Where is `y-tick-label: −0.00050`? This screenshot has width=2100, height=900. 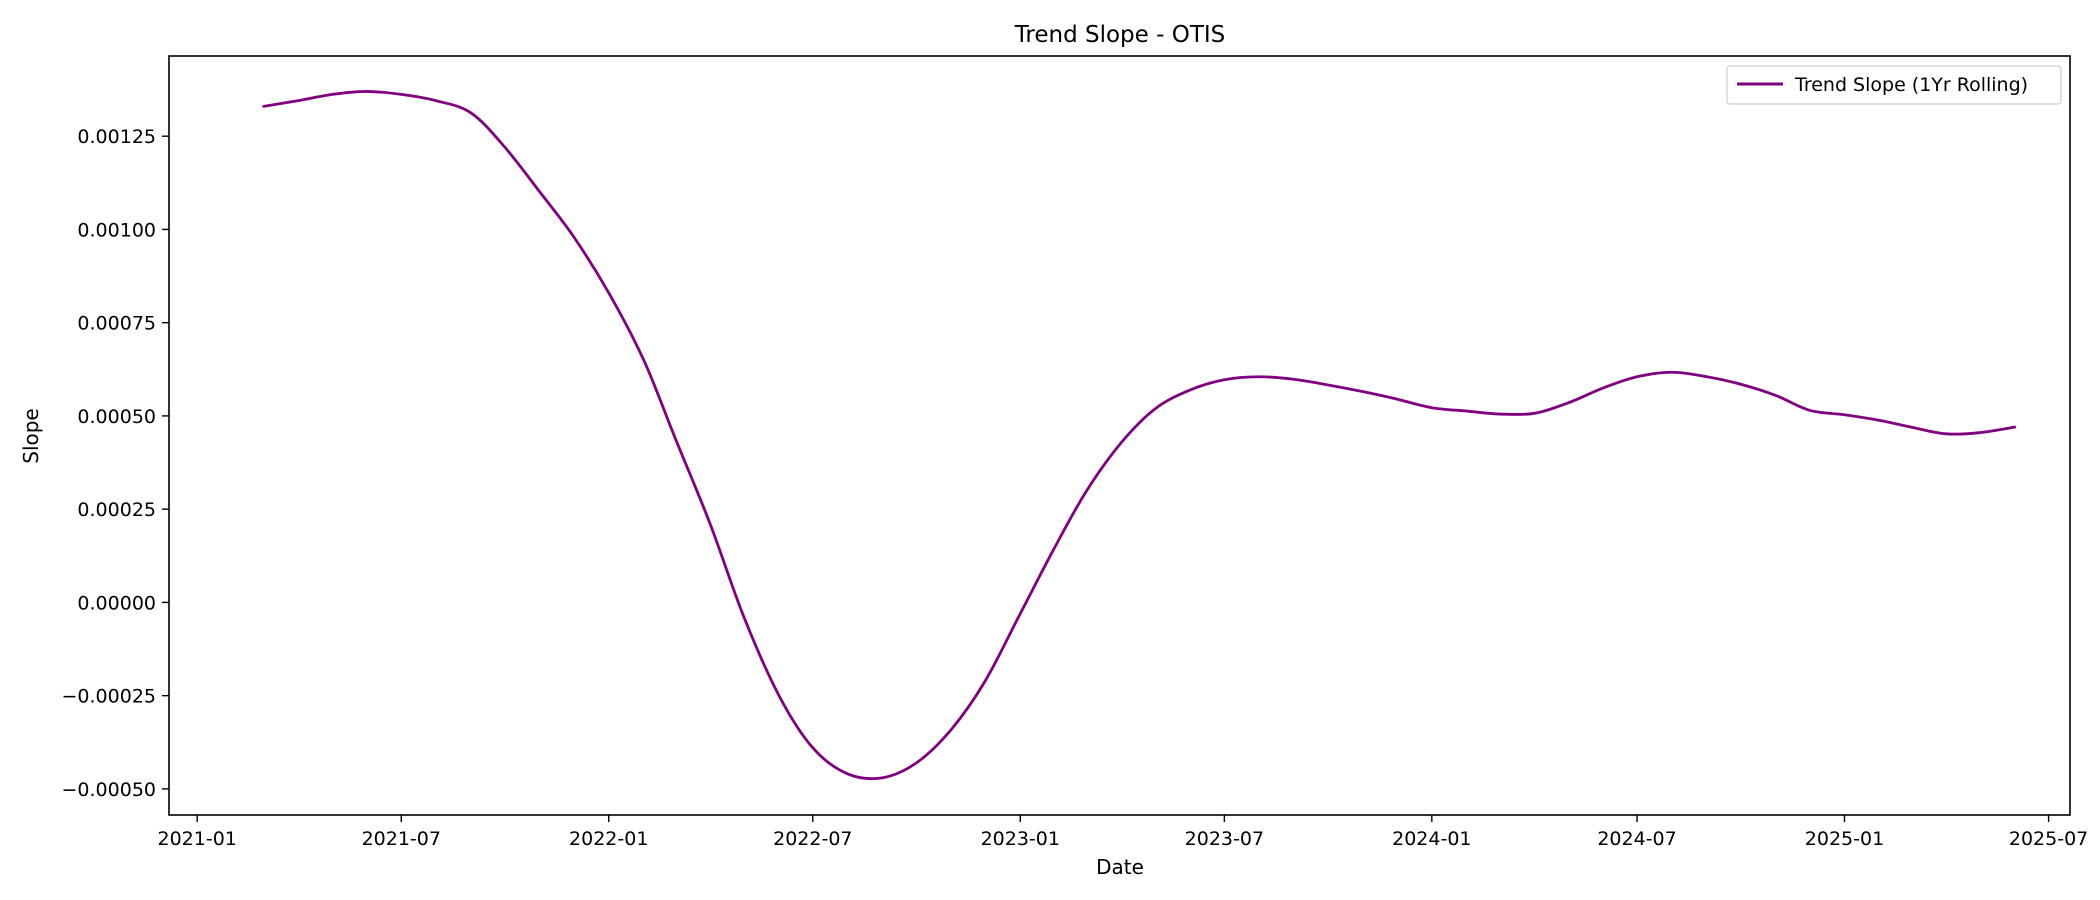 y-tick-label: −0.00050 is located at coordinates (109, 790).